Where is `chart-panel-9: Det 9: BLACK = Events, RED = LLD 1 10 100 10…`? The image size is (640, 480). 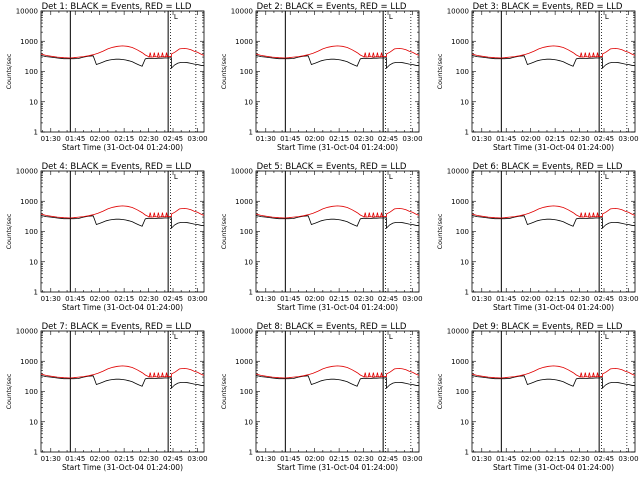
chart-panel-9: Det 9: BLACK = Events, RED = LLD 1 10 100 10… is located at coordinates (537, 397).